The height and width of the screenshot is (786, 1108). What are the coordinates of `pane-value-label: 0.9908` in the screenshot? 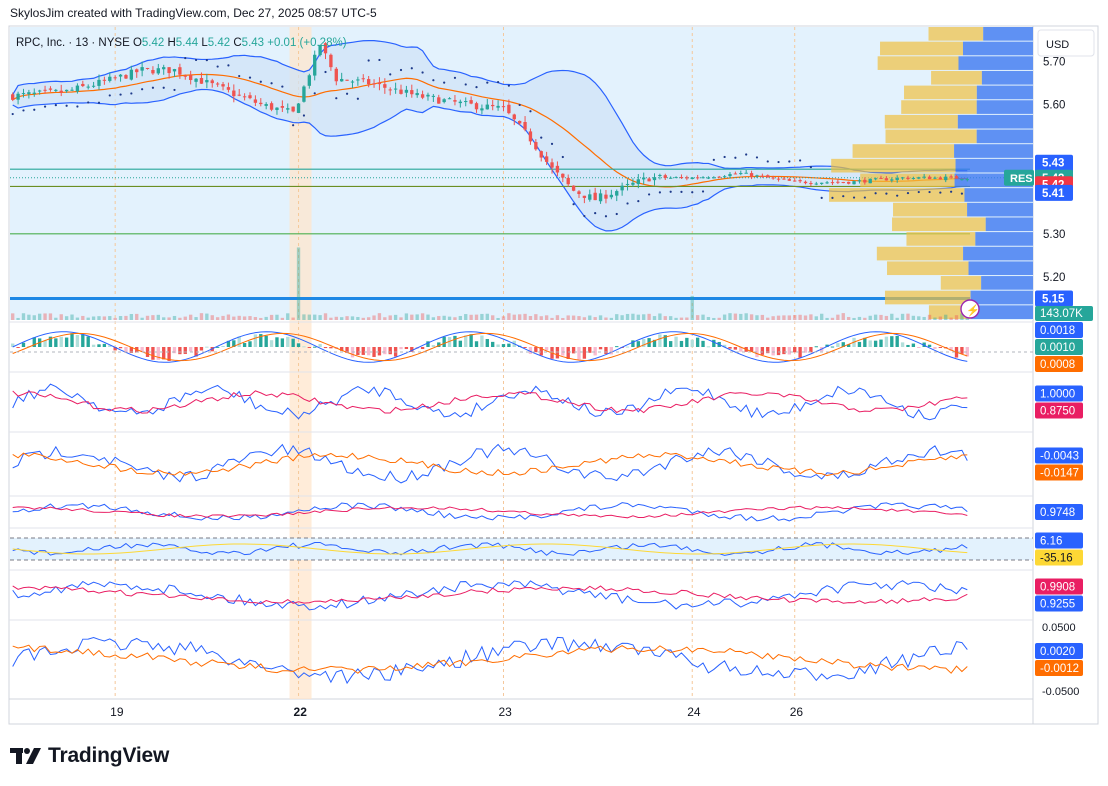 It's located at (1057, 588).